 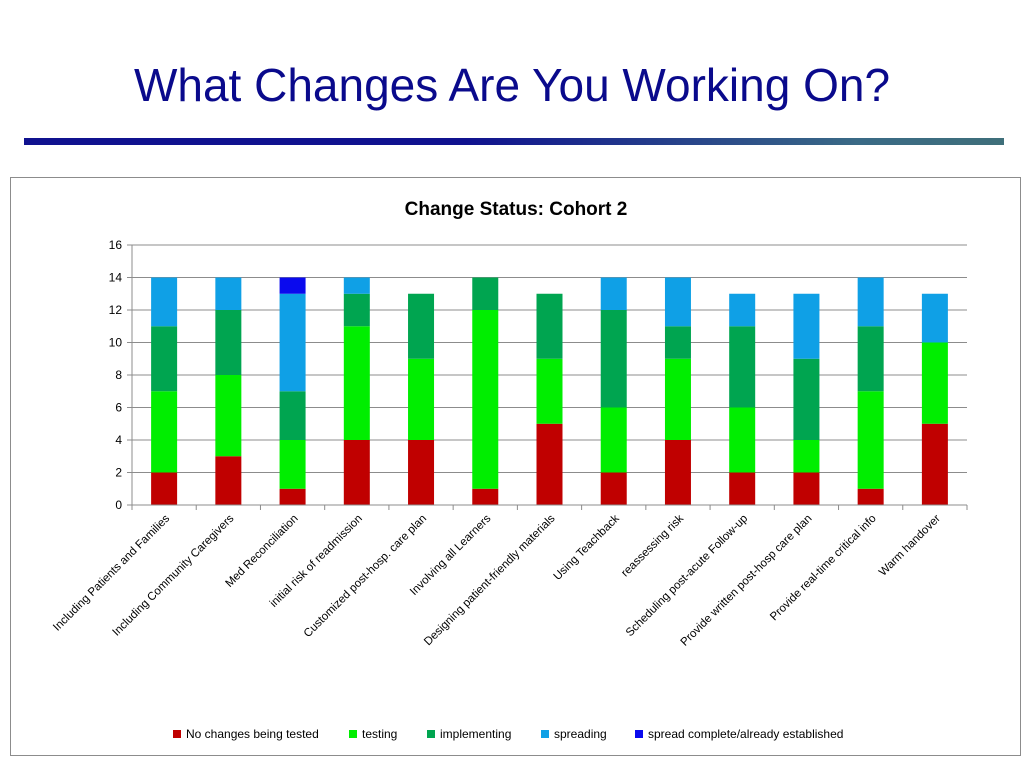 I want to click on x-tick-label: Customized post-hosp. care plan, so click(x=365, y=576).